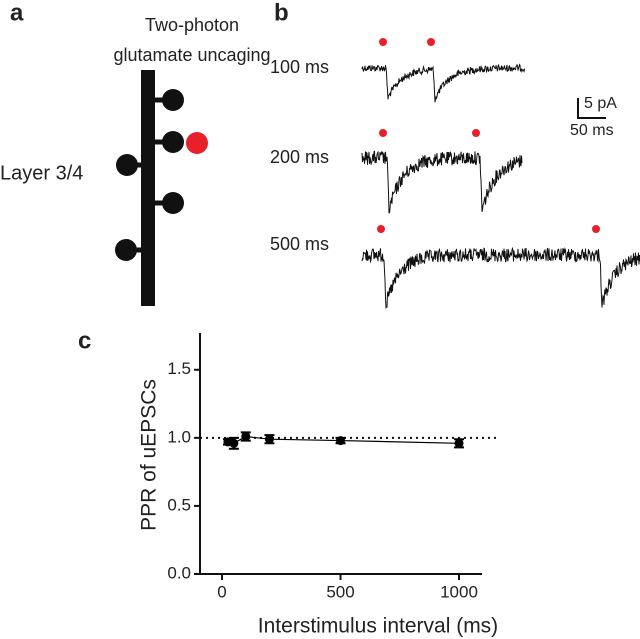  What do you see at coordinates (179, 368) in the screenshot?
I see `y-tick-label: 1.5` at bounding box center [179, 368].